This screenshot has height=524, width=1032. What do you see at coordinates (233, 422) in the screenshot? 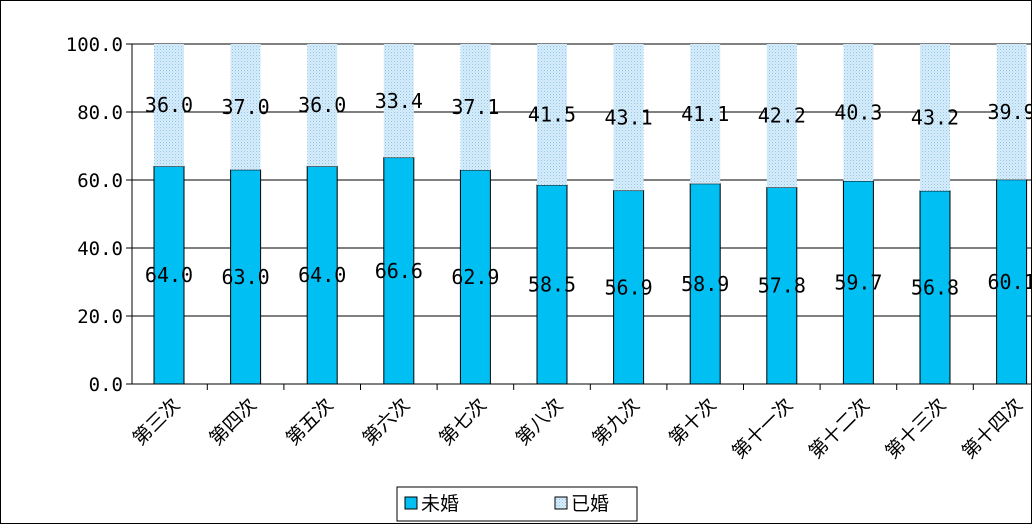
I see `category-label: 第四次` at bounding box center [233, 422].